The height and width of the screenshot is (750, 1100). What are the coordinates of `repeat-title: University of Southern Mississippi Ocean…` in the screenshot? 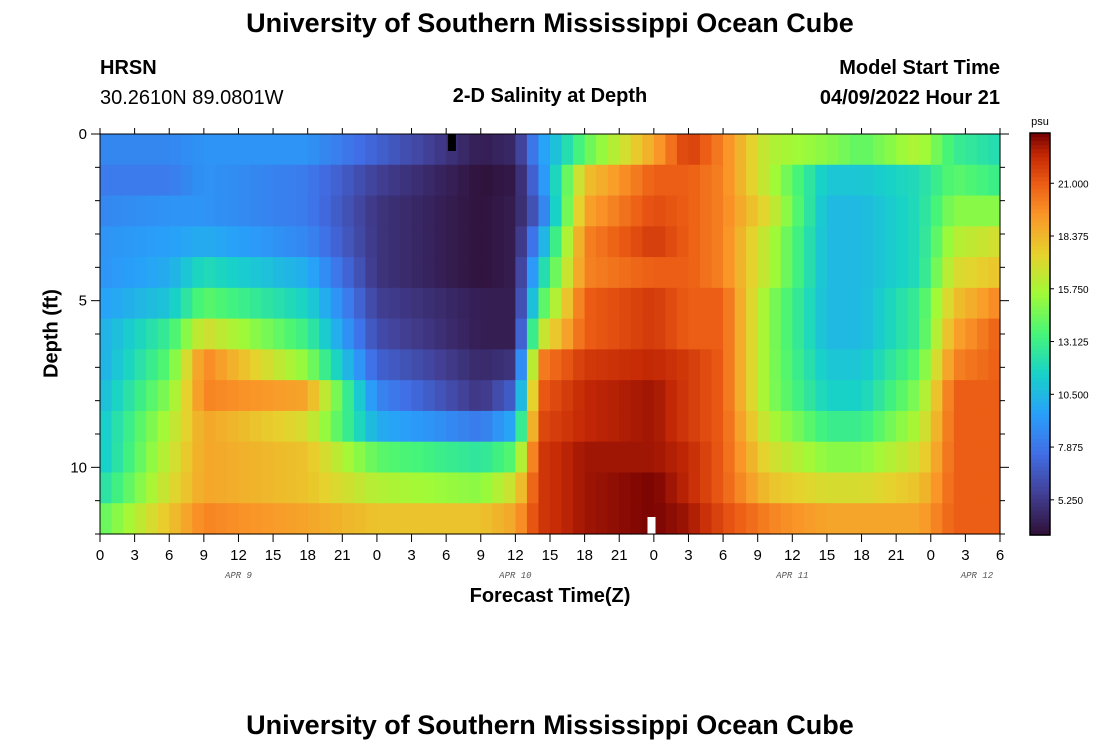 It's located at (550, 725).